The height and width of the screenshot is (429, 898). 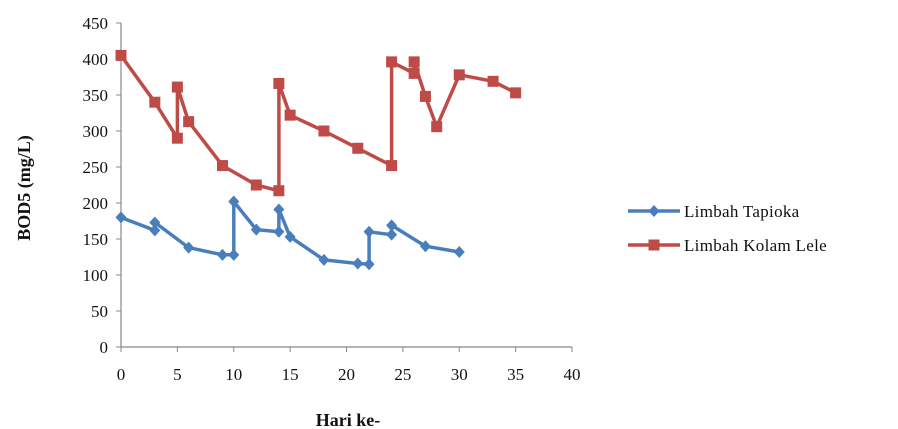 What do you see at coordinates (290, 374) in the screenshot?
I see `x-tick-label: 15` at bounding box center [290, 374].